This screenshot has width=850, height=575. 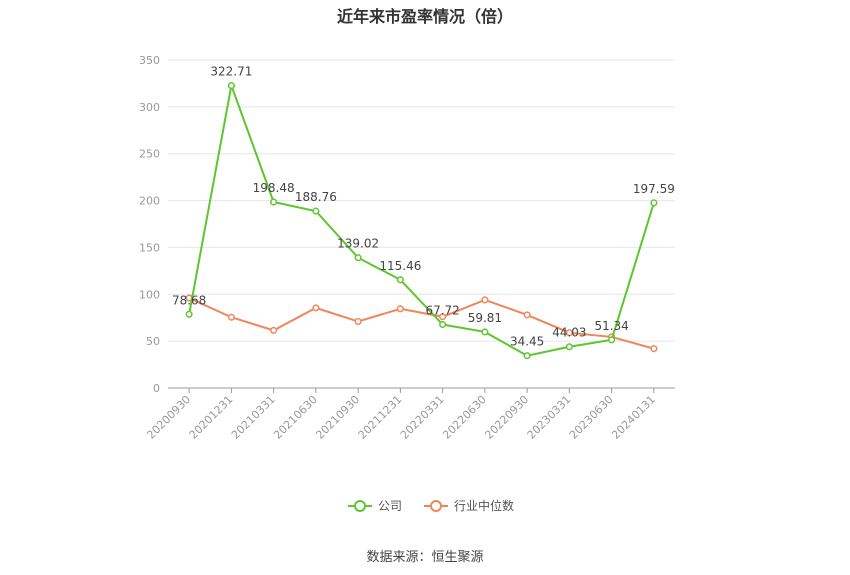 I want to click on x-tick-label: 20210331, so click(x=253, y=417).